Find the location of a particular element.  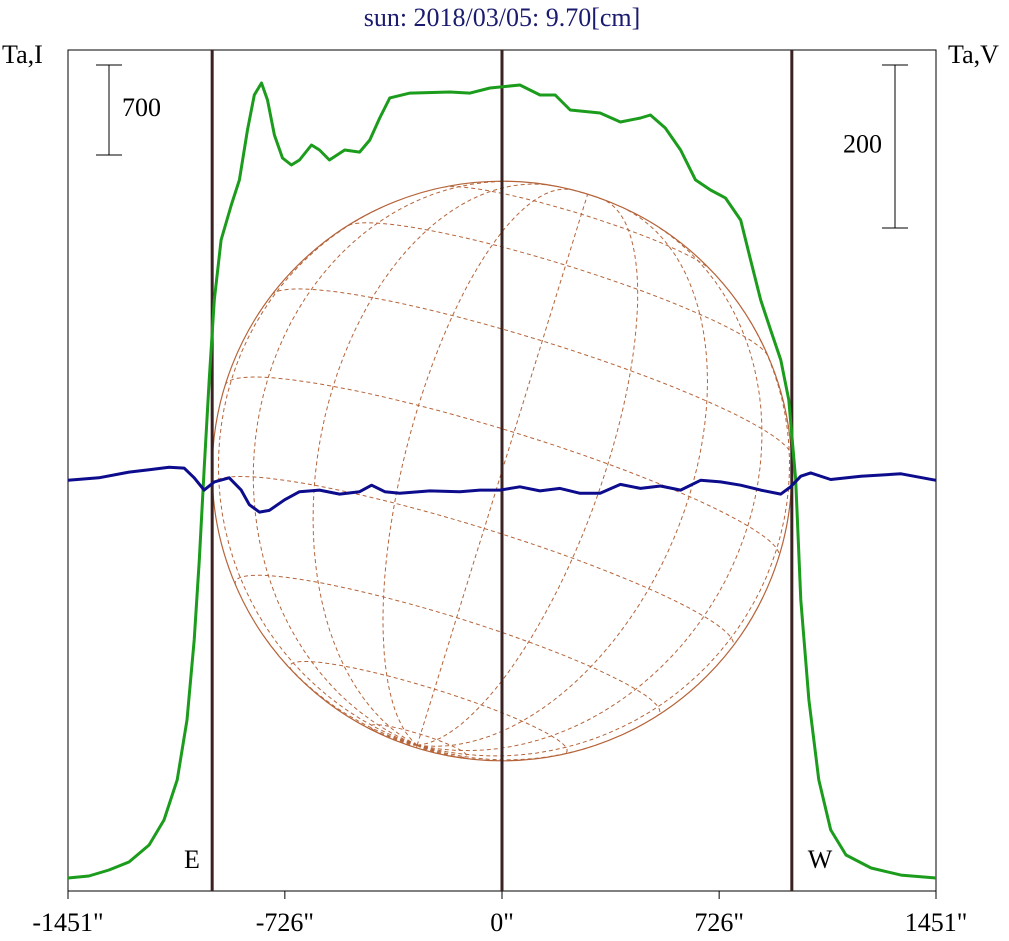

x-tick-label: 0" is located at coordinates (502, 922).